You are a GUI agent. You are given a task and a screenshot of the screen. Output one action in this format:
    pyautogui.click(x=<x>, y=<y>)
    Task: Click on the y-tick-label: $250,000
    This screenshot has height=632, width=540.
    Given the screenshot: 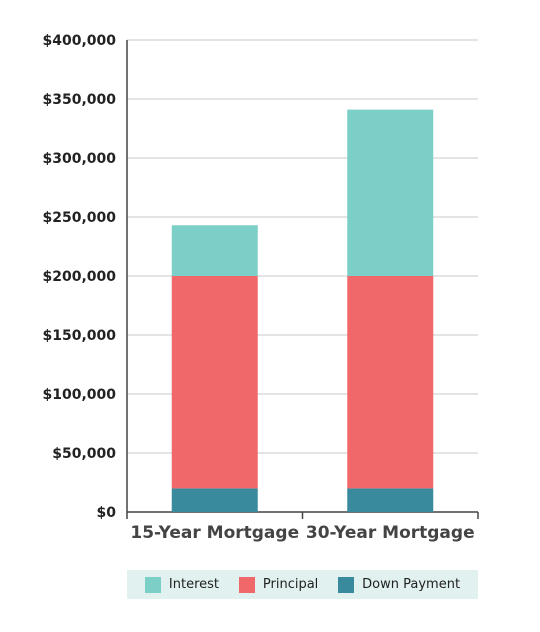 What is the action you would take?
    pyautogui.click(x=79, y=218)
    